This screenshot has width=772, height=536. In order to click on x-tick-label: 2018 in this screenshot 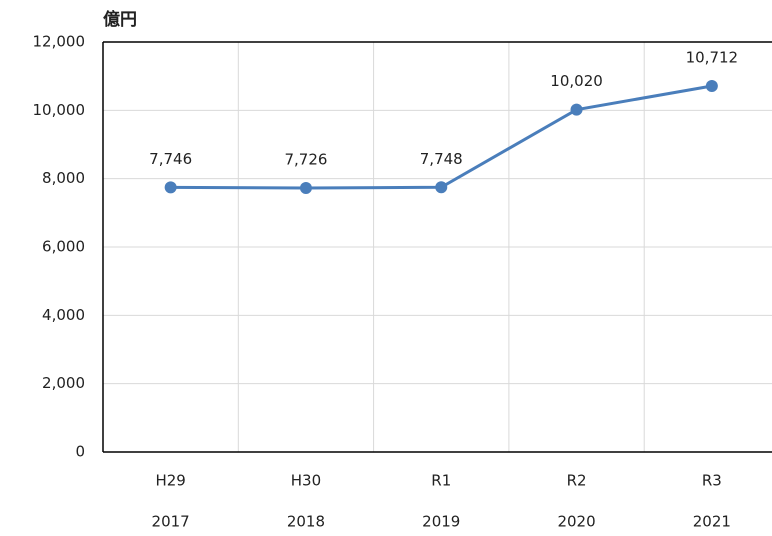, I will do `click(306, 522)`.